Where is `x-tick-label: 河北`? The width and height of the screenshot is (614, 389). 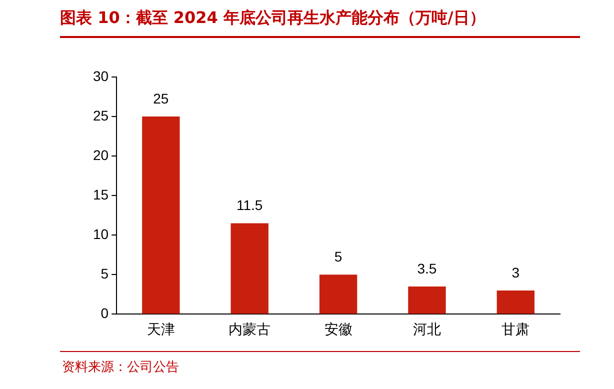 x-tick-label: 河北 is located at coordinates (426, 330).